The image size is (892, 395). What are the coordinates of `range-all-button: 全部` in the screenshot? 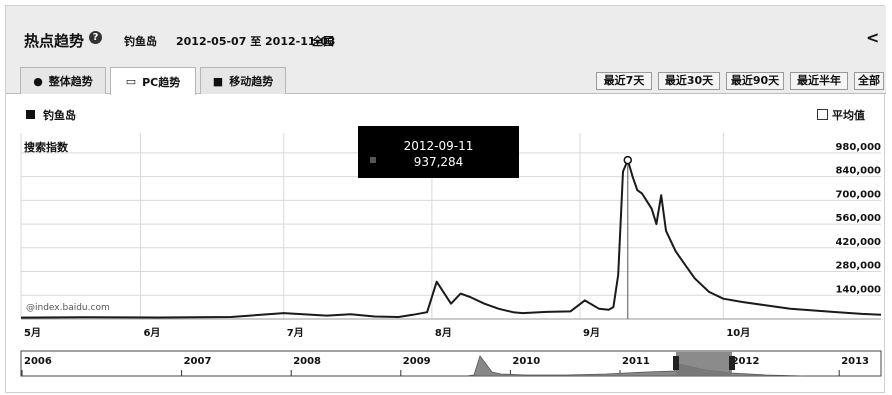 It's located at (869, 81).